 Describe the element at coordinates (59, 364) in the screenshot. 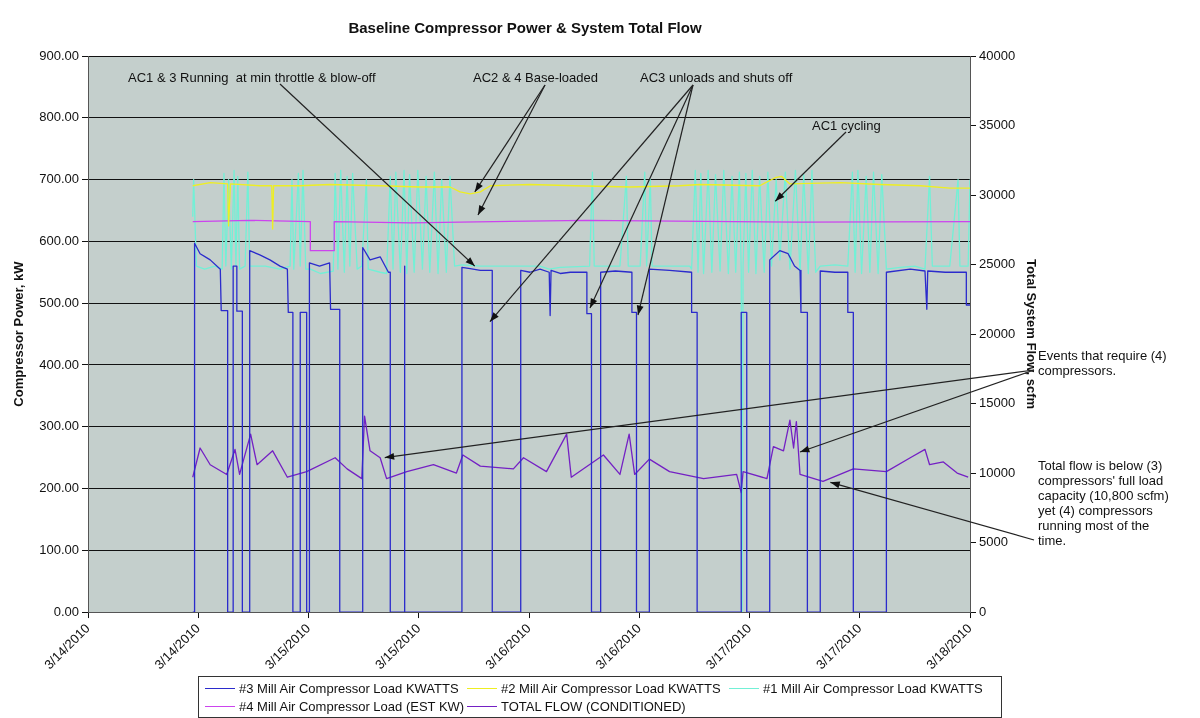

I see `y-tick-label: 400.00` at that location.